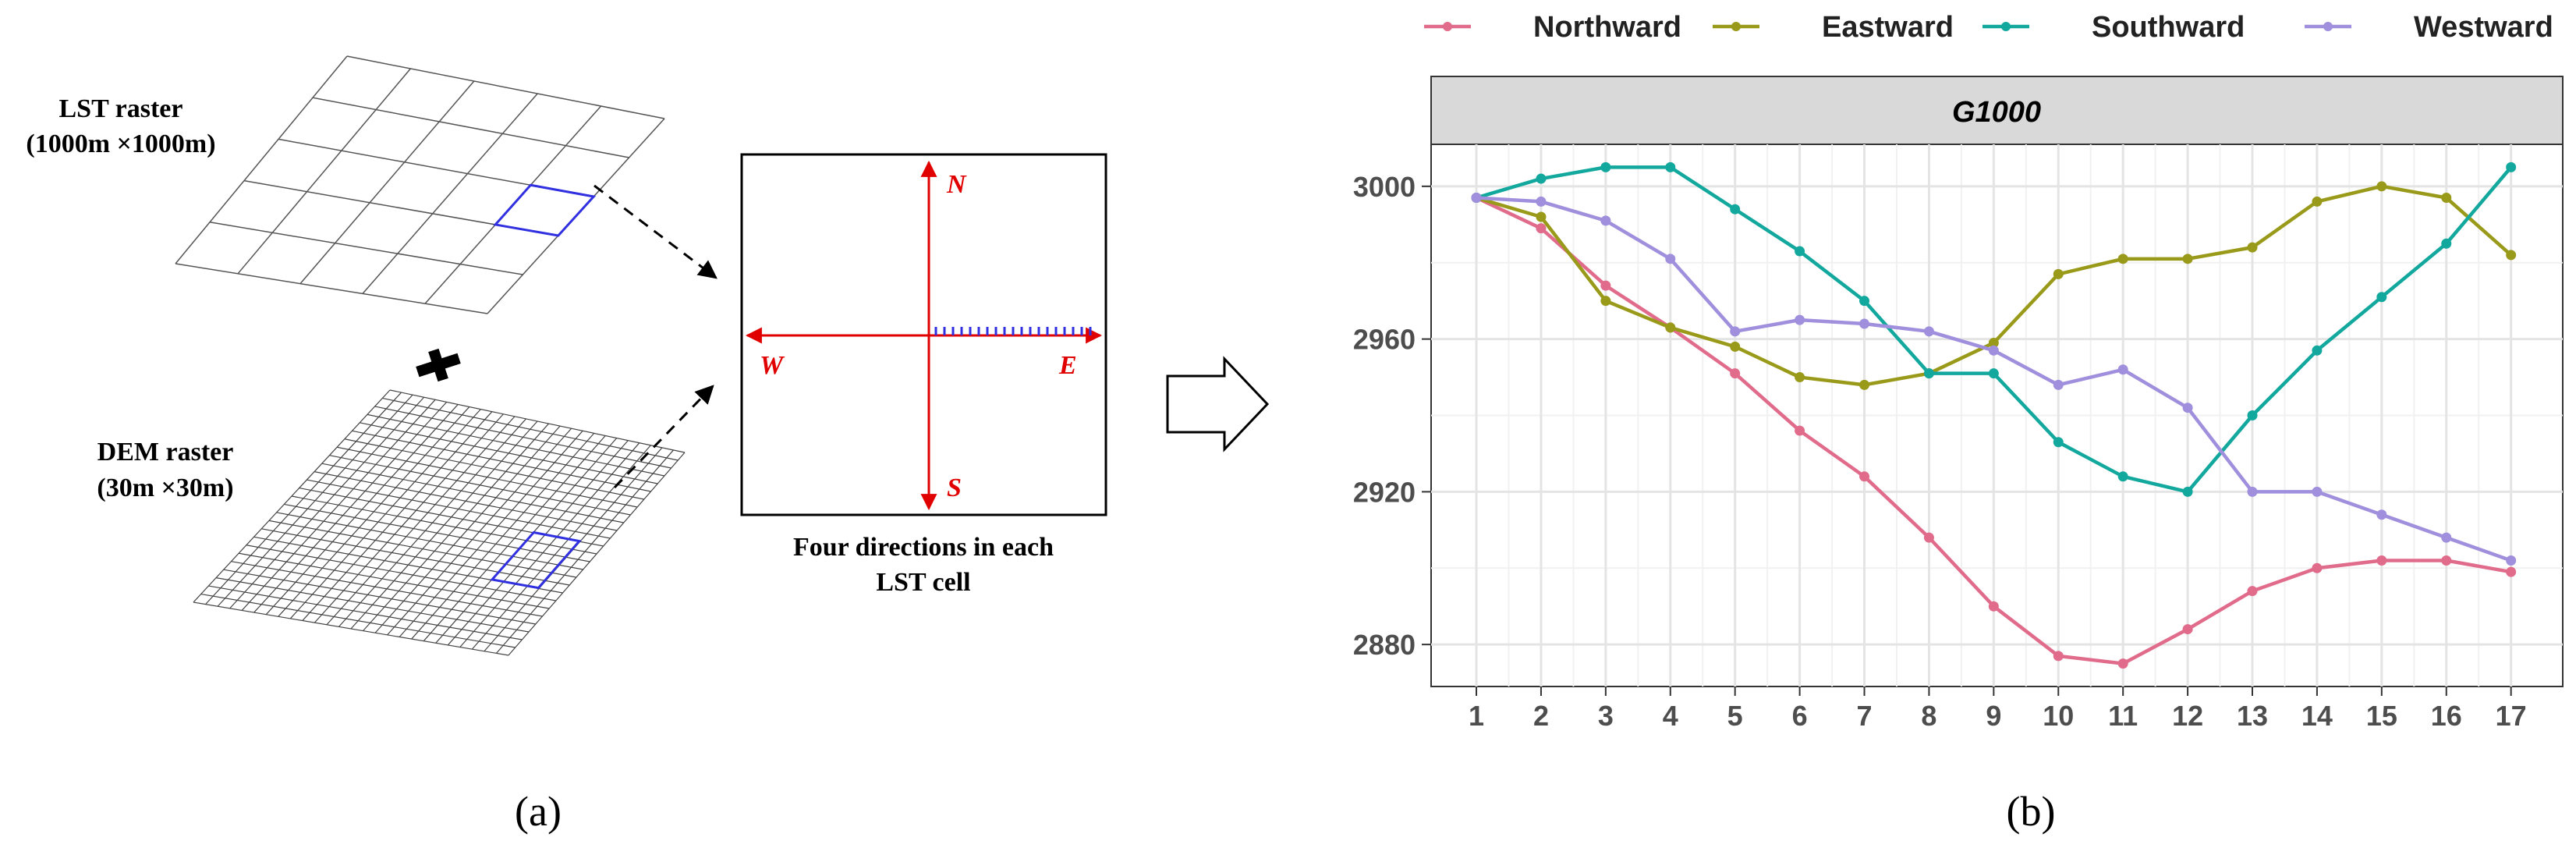 Image resolution: width=2576 pixels, height=855 pixels. Describe the element at coordinates (923, 547) in the screenshot. I see `direction-box-caption: Four directions in each` at that location.